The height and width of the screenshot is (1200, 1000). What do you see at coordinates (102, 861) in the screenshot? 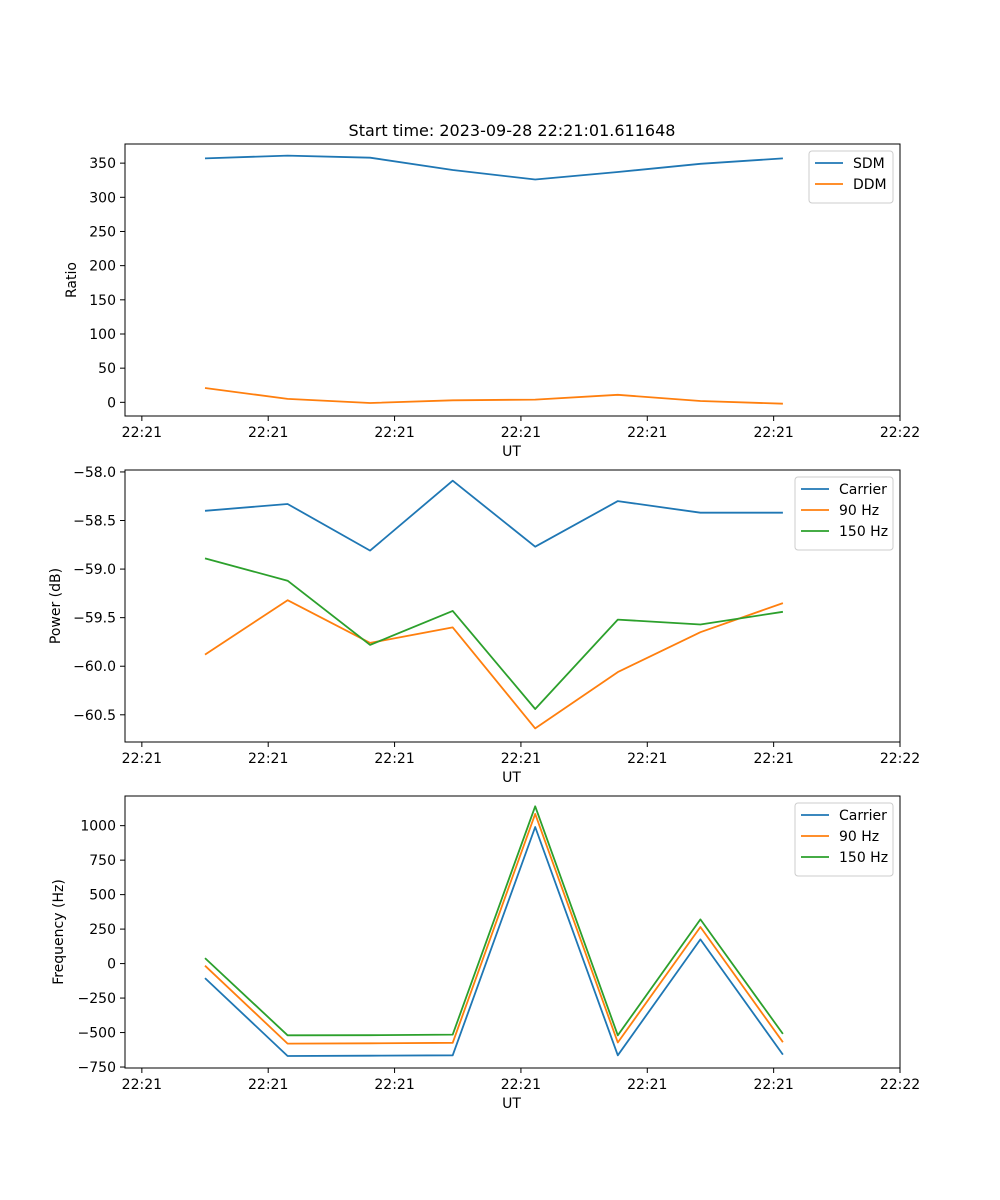
I see `y-tick-label: 750` at bounding box center [102, 861].